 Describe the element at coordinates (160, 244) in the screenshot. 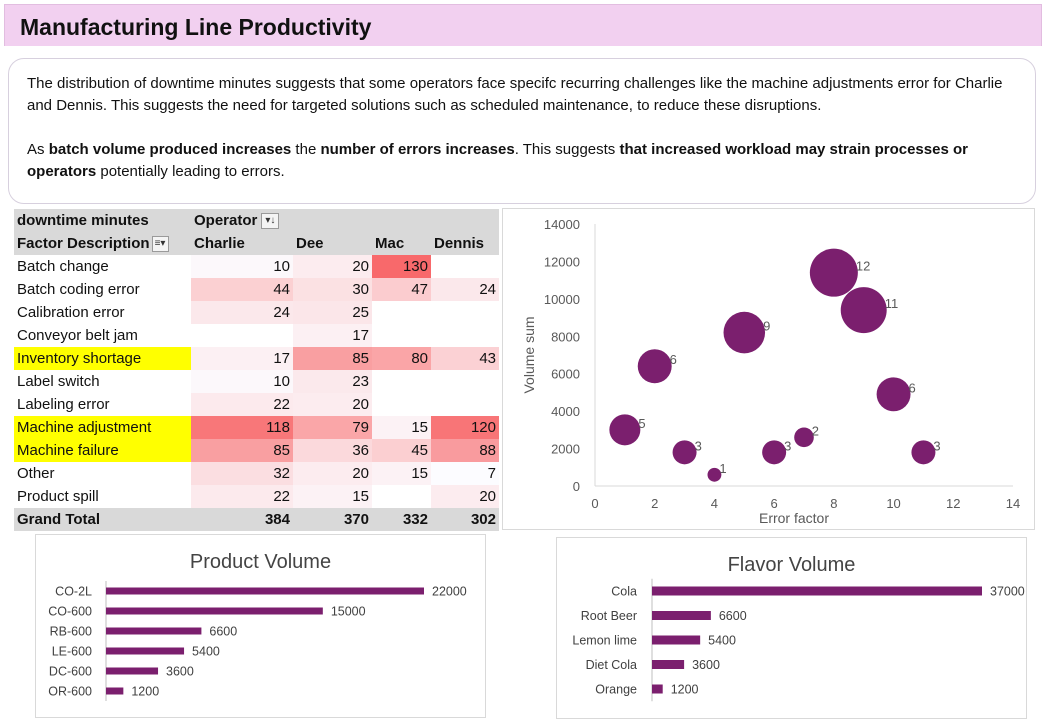

I see `row-filter-dropdown-icon: ≡▾` at that location.